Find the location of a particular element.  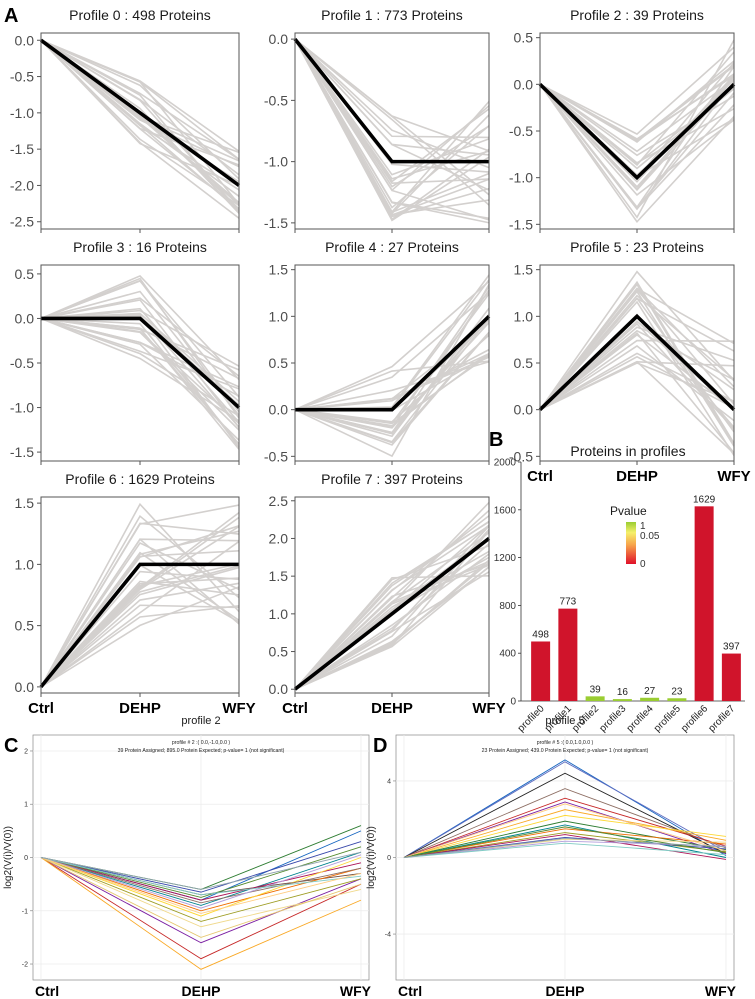

pvalue-legend-label: 0.05 is located at coordinates (650, 536).